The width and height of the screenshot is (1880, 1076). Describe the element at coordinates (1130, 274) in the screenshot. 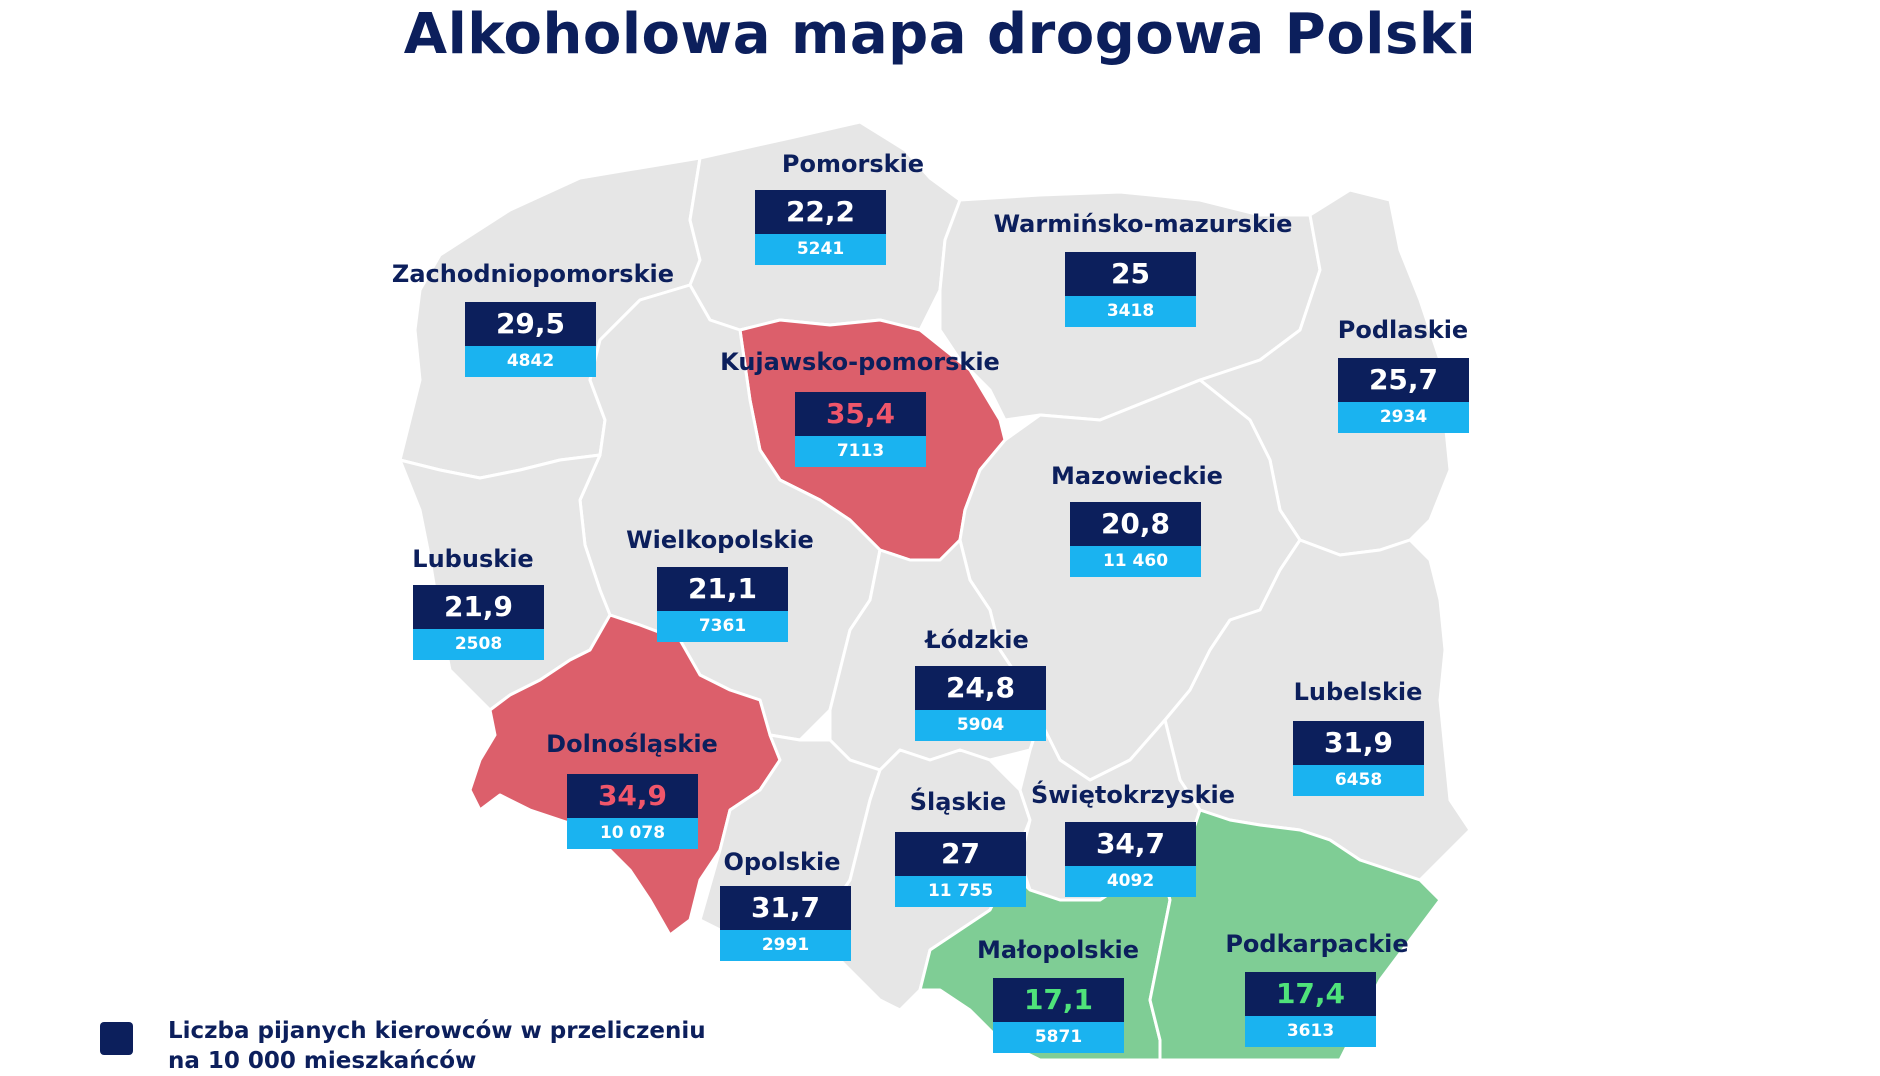

I see `rate-value: 25` at that location.